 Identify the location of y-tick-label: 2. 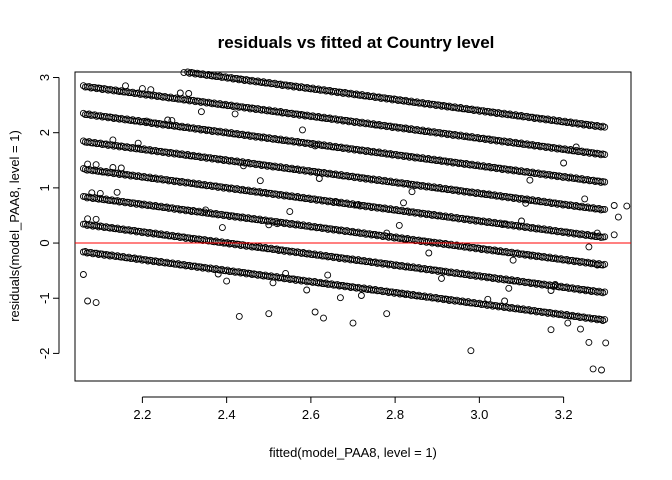
(44, 132).